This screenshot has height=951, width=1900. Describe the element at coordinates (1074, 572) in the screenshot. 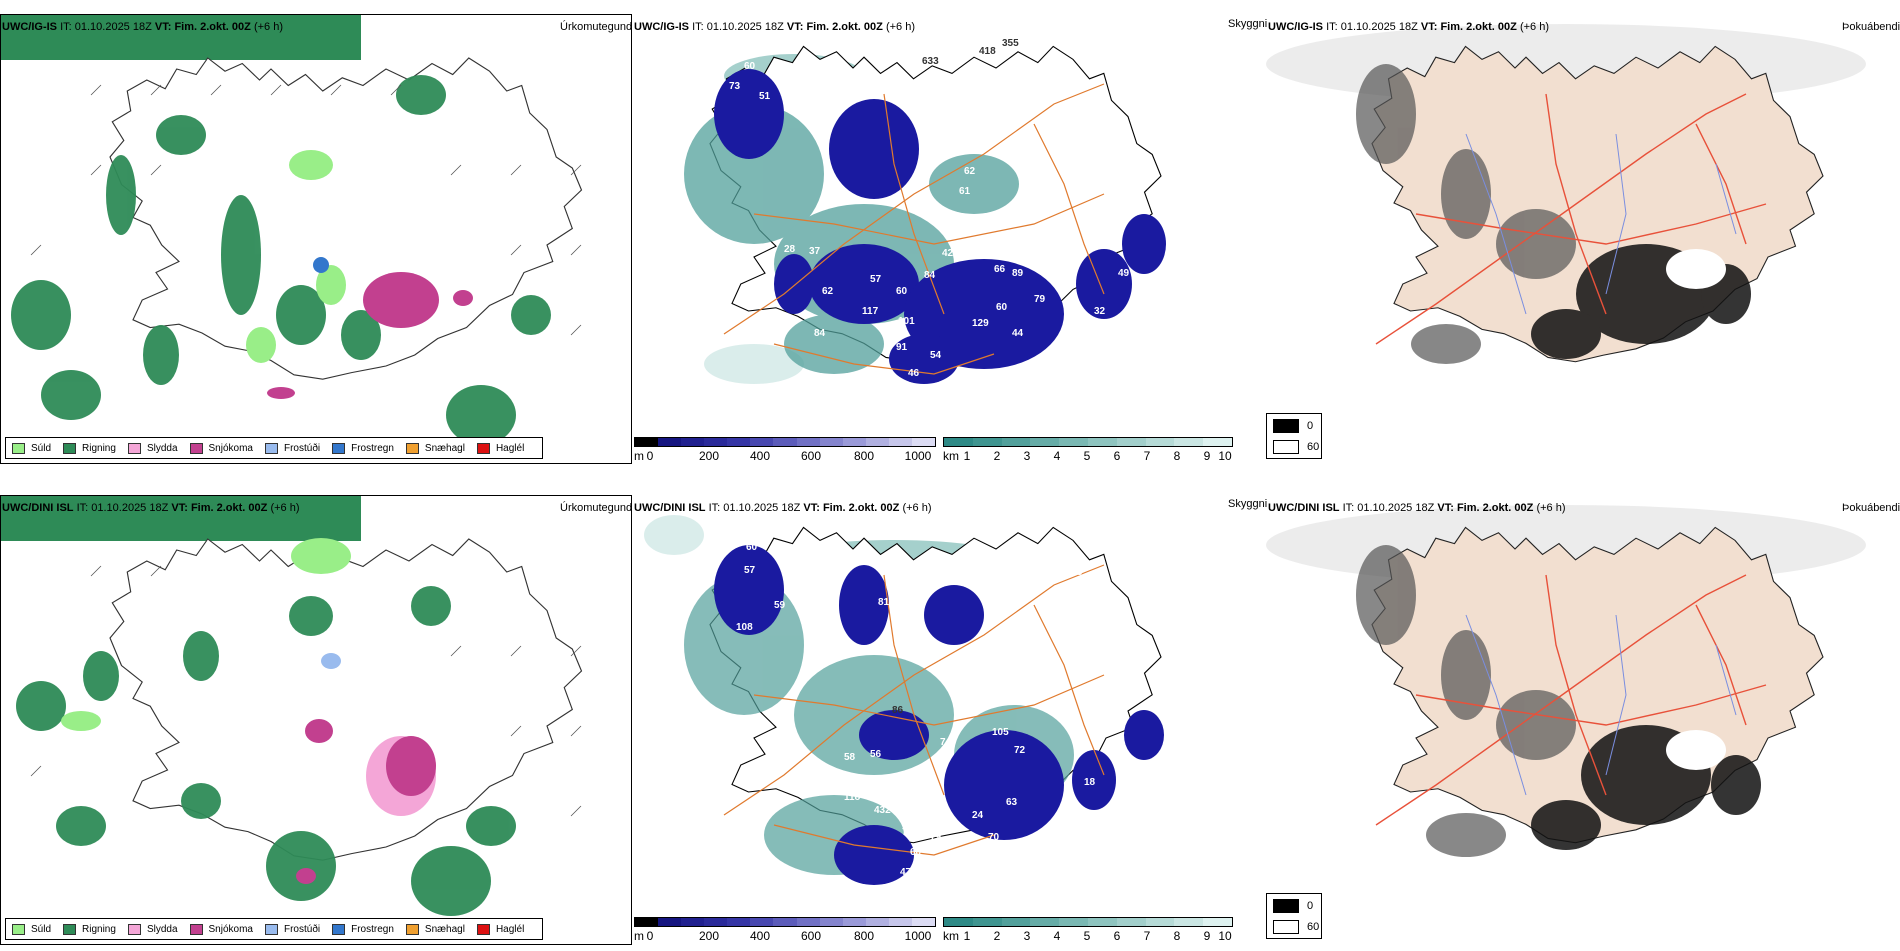

I see `vis-label: 115` at that location.